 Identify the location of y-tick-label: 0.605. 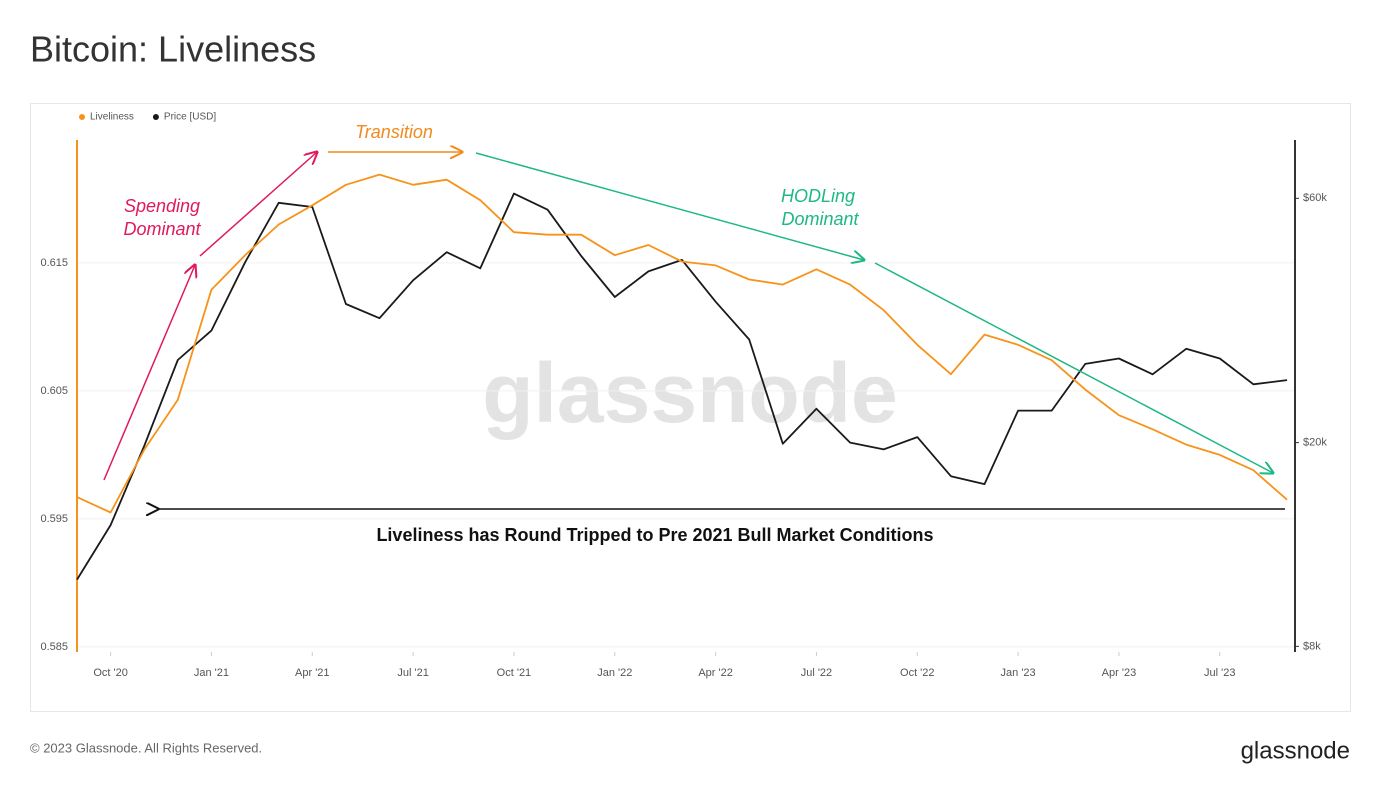
(54, 391).